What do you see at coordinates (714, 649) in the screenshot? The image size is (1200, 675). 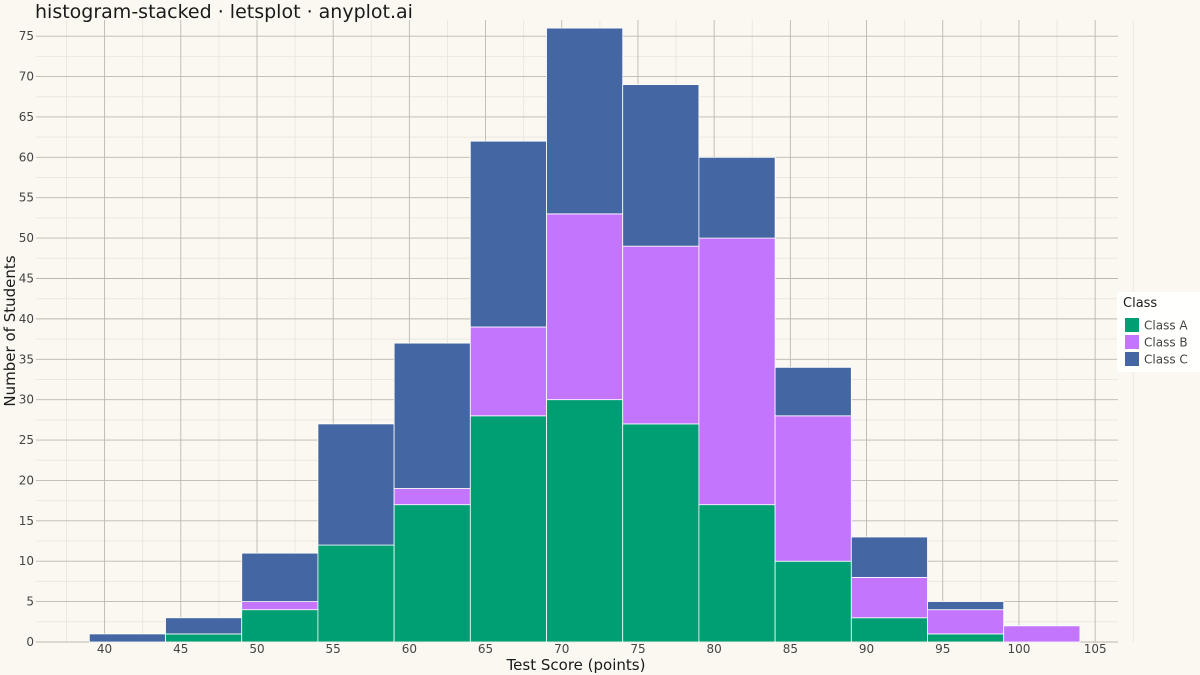 I see `x-tick-label: 80` at bounding box center [714, 649].